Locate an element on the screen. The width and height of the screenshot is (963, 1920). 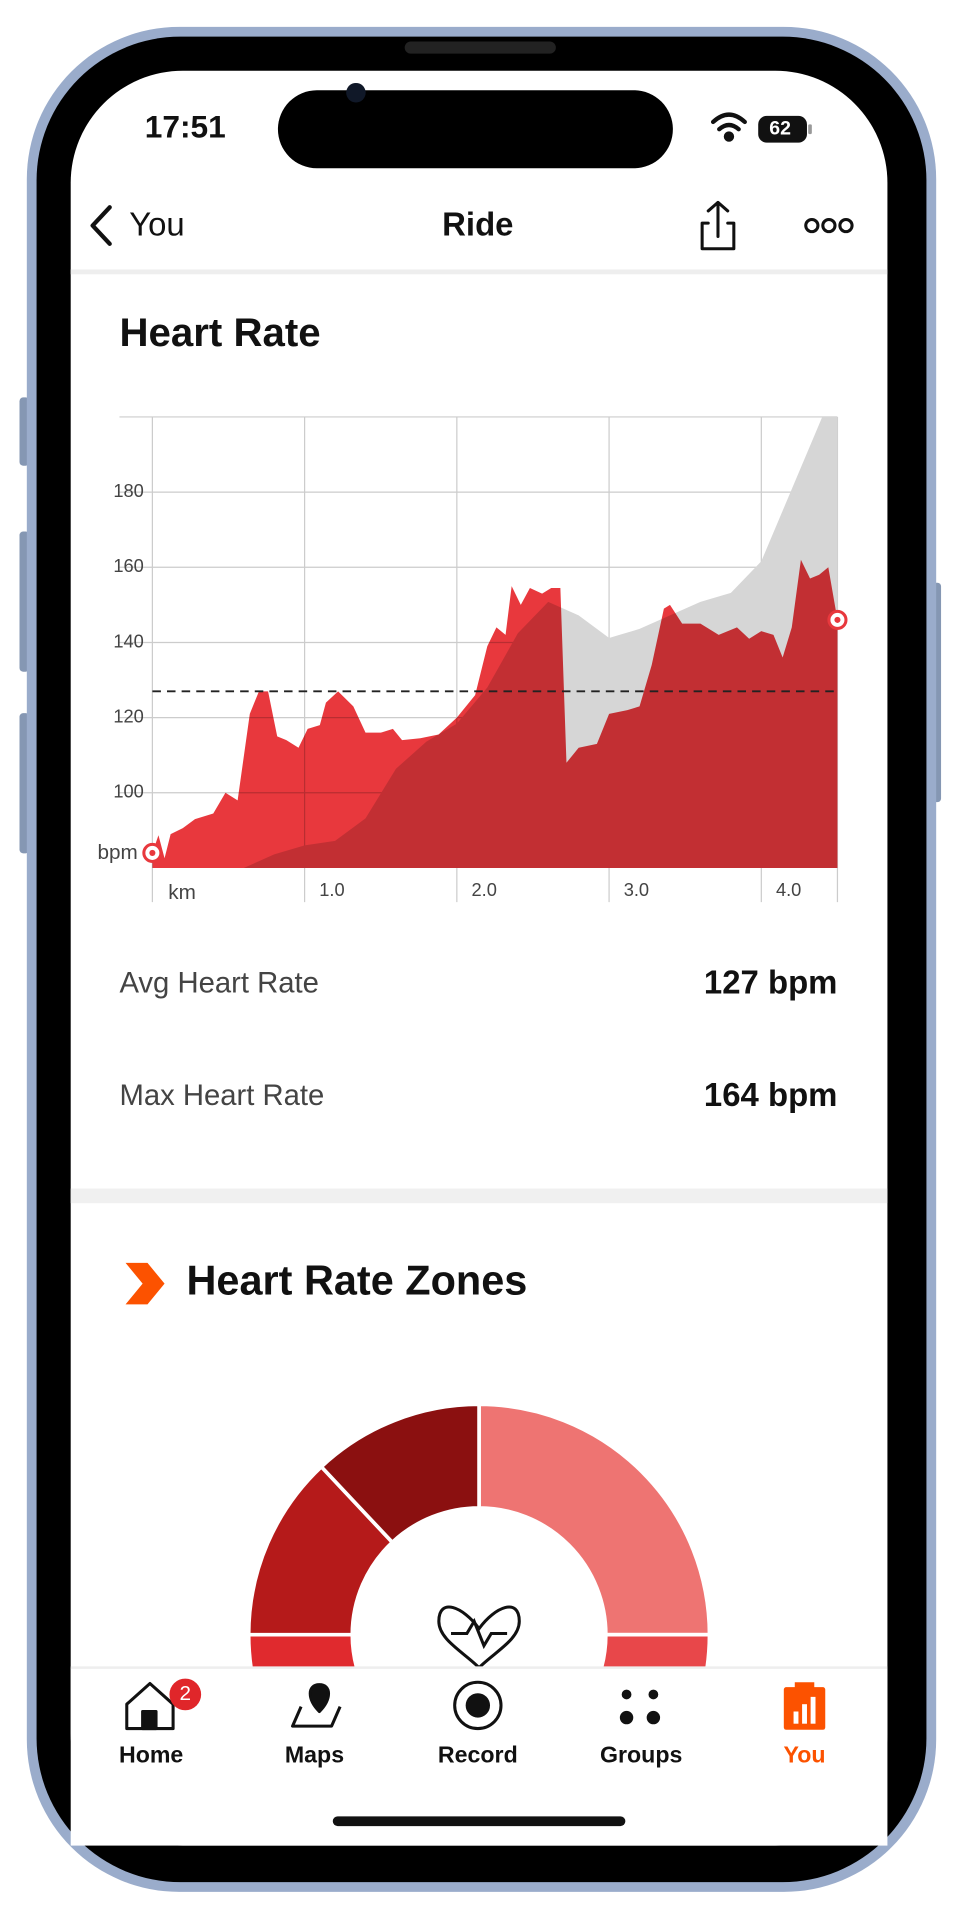
section-title: Heart Rate is located at coordinates (219, 332).